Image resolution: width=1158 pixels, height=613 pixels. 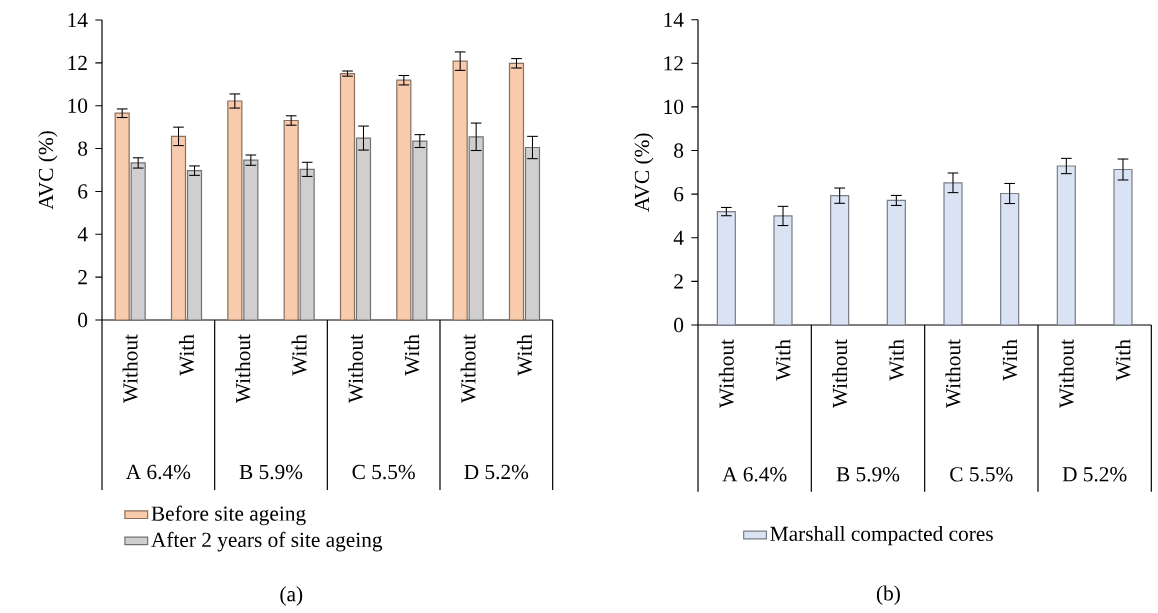 What do you see at coordinates (267, 541) in the screenshot?
I see `legend-label: After 2 years of site ageing` at bounding box center [267, 541].